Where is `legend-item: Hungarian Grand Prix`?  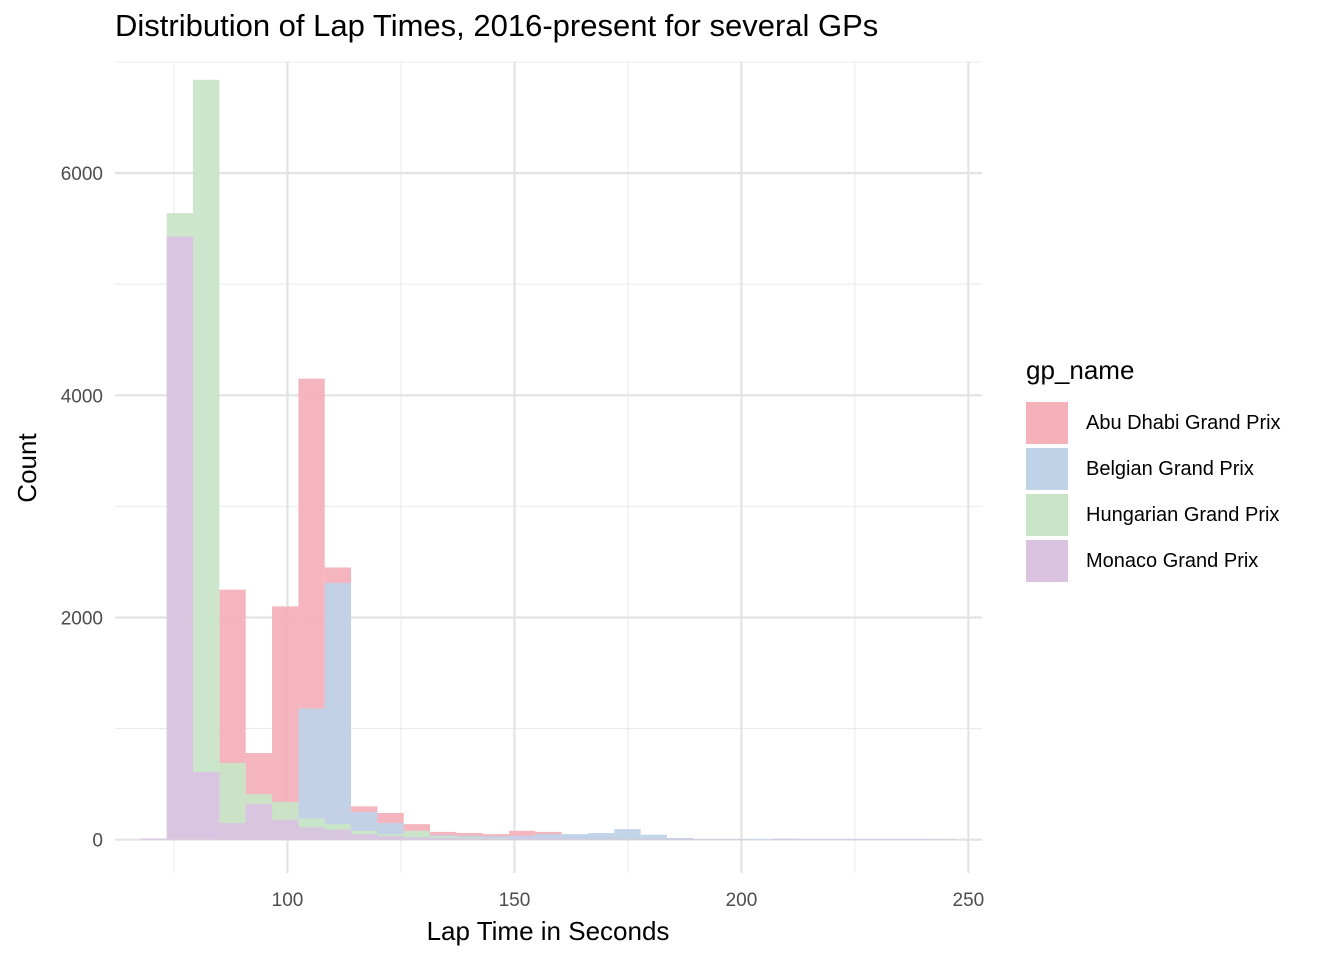
legend-item: Hungarian Grand Prix is located at coordinates (1153, 515).